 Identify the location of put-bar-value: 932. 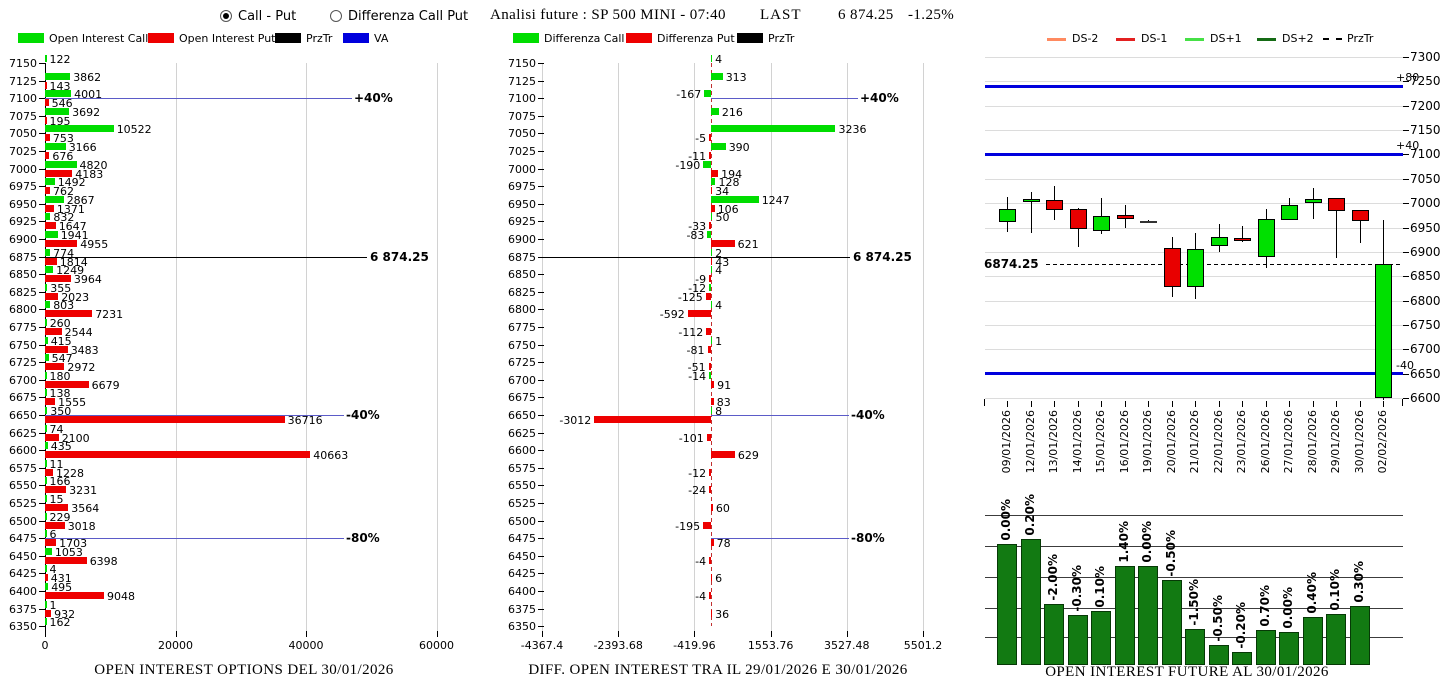
(65, 614).